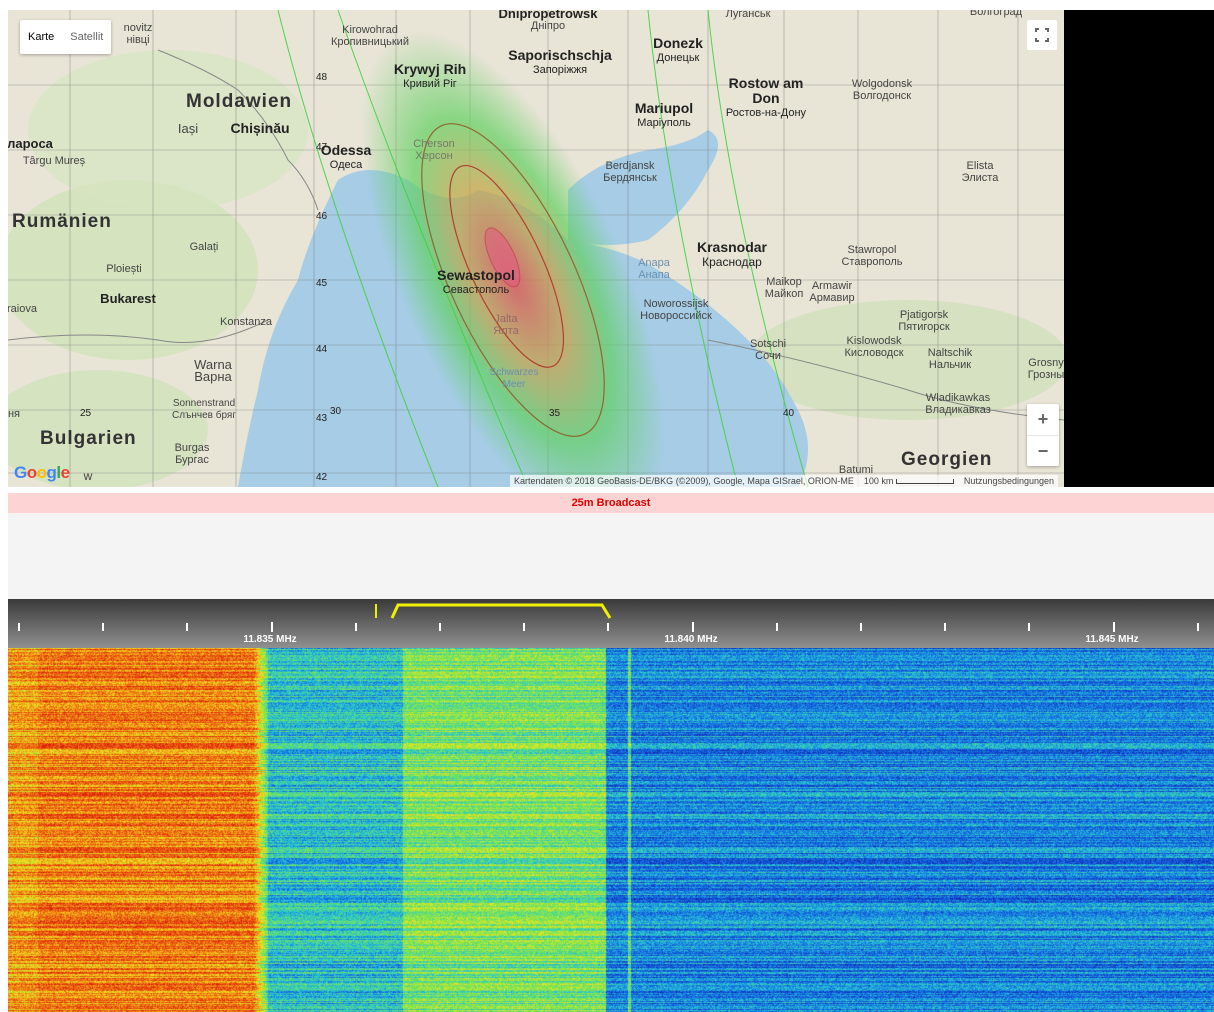 The width and height of the screenshot is (1214, 1012). I want to click on city-label-anapa: Anapa Анапа, so click(654, 269).